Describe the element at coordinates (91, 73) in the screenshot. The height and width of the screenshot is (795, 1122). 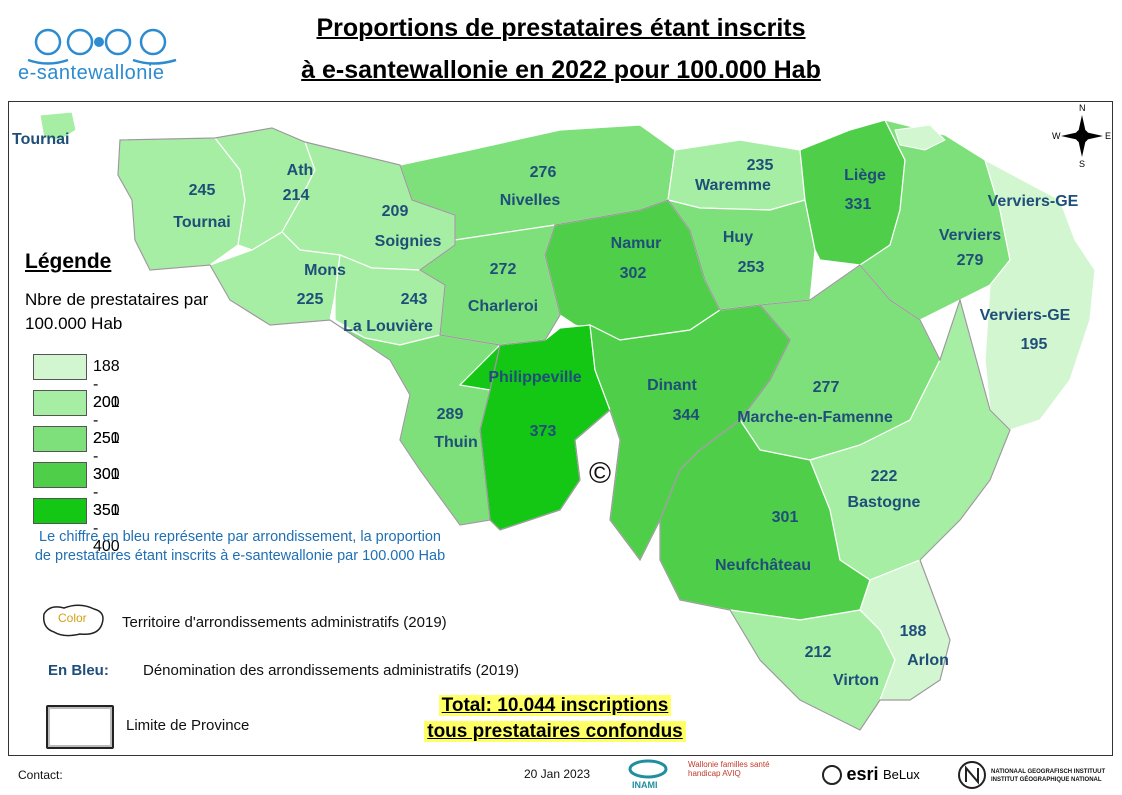
I see `logo-text: e-santewallonie` at that location.